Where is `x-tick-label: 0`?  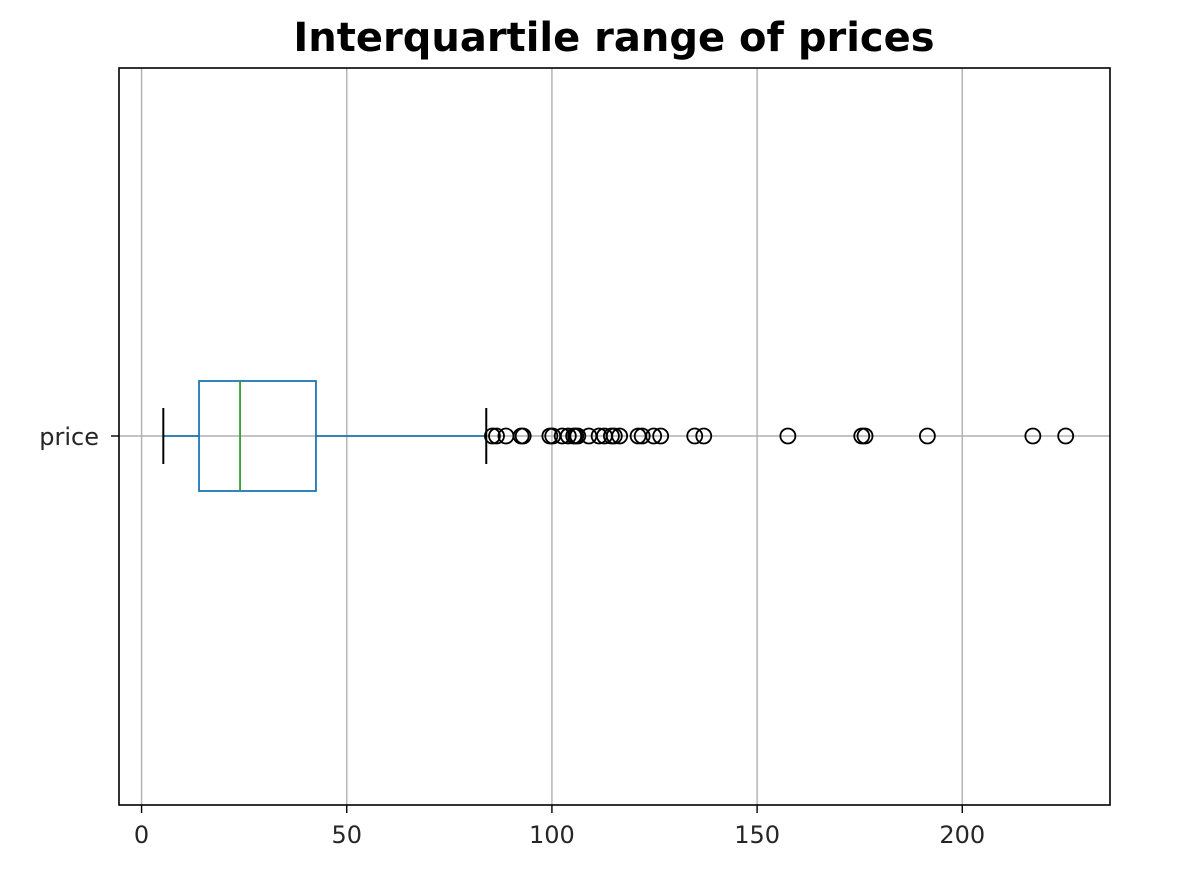
x-tick-label: 0 is located at coordinates (141, 835).